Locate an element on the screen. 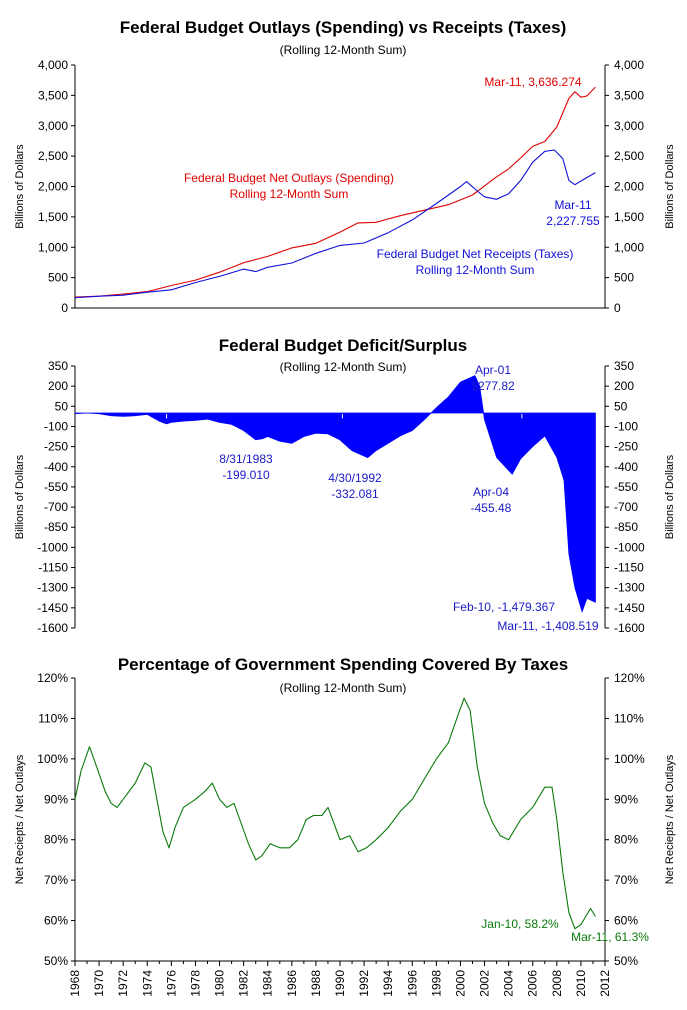 The width and height of the screenshot is (687, 1010). y-tick-label-left: -850 is located at coordinates (56, 527).